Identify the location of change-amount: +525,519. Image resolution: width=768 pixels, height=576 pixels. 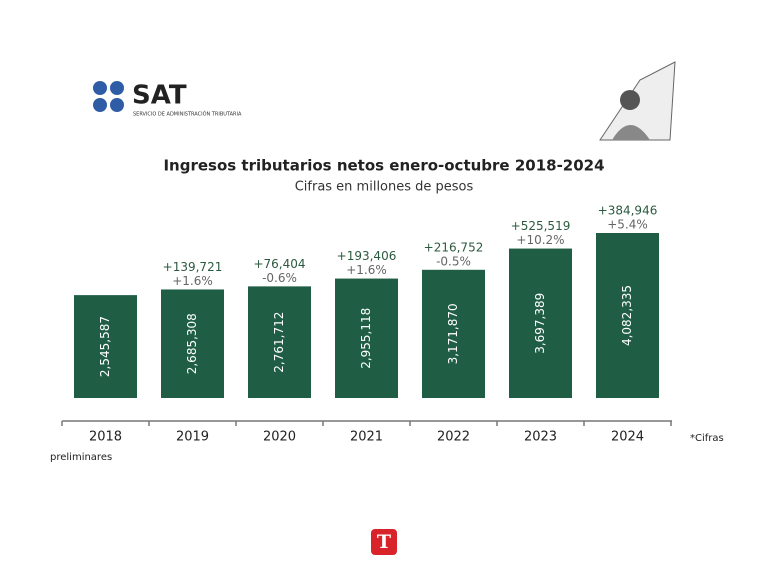
(541, 226).